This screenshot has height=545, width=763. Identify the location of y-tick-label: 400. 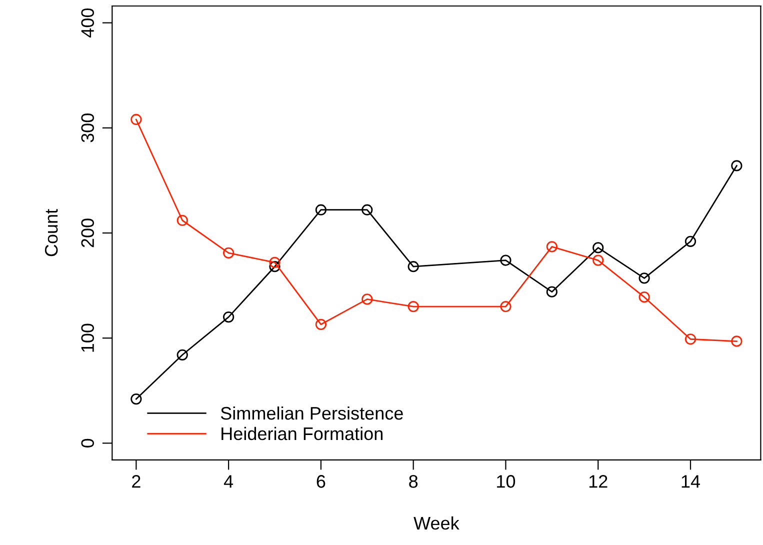
(87, 23).